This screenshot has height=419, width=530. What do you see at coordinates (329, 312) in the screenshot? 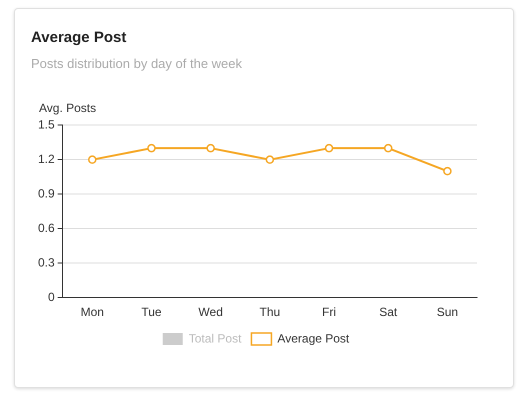
I see `x-tick-label: Fri` at bounding box center [329, 312].